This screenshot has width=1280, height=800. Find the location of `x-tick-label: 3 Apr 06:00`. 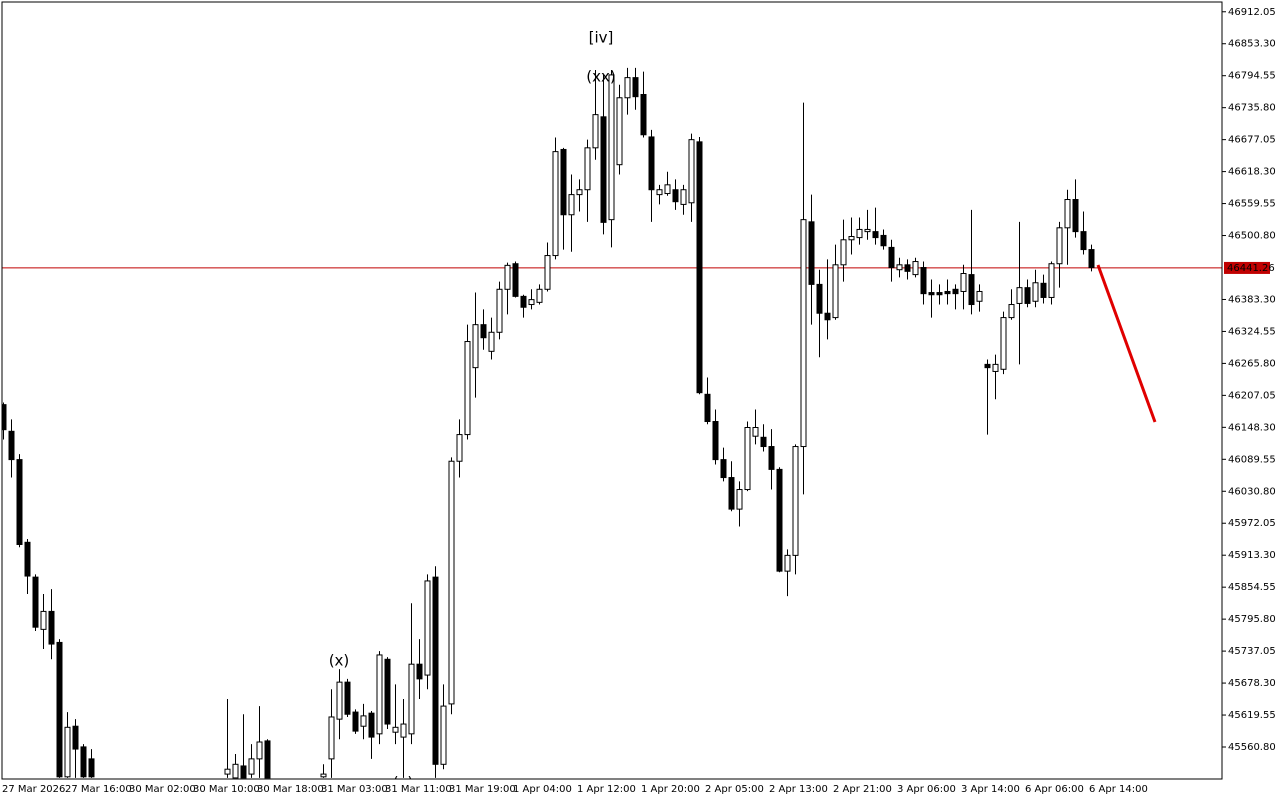

x-tick-label: 3 Apr 06:00 is located at coordinates (926, 789).